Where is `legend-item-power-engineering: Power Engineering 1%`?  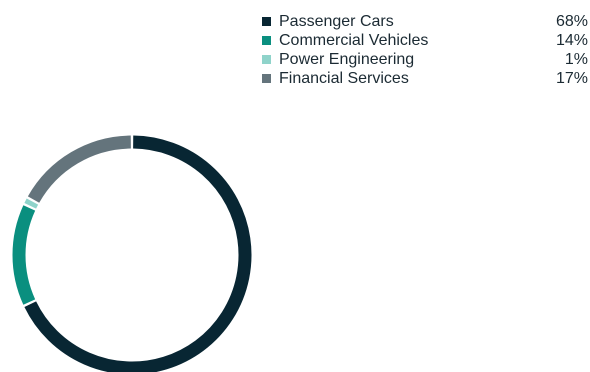
legend-item-power-engineering: Power Engineering 1% is located at coordinates (425, 59).